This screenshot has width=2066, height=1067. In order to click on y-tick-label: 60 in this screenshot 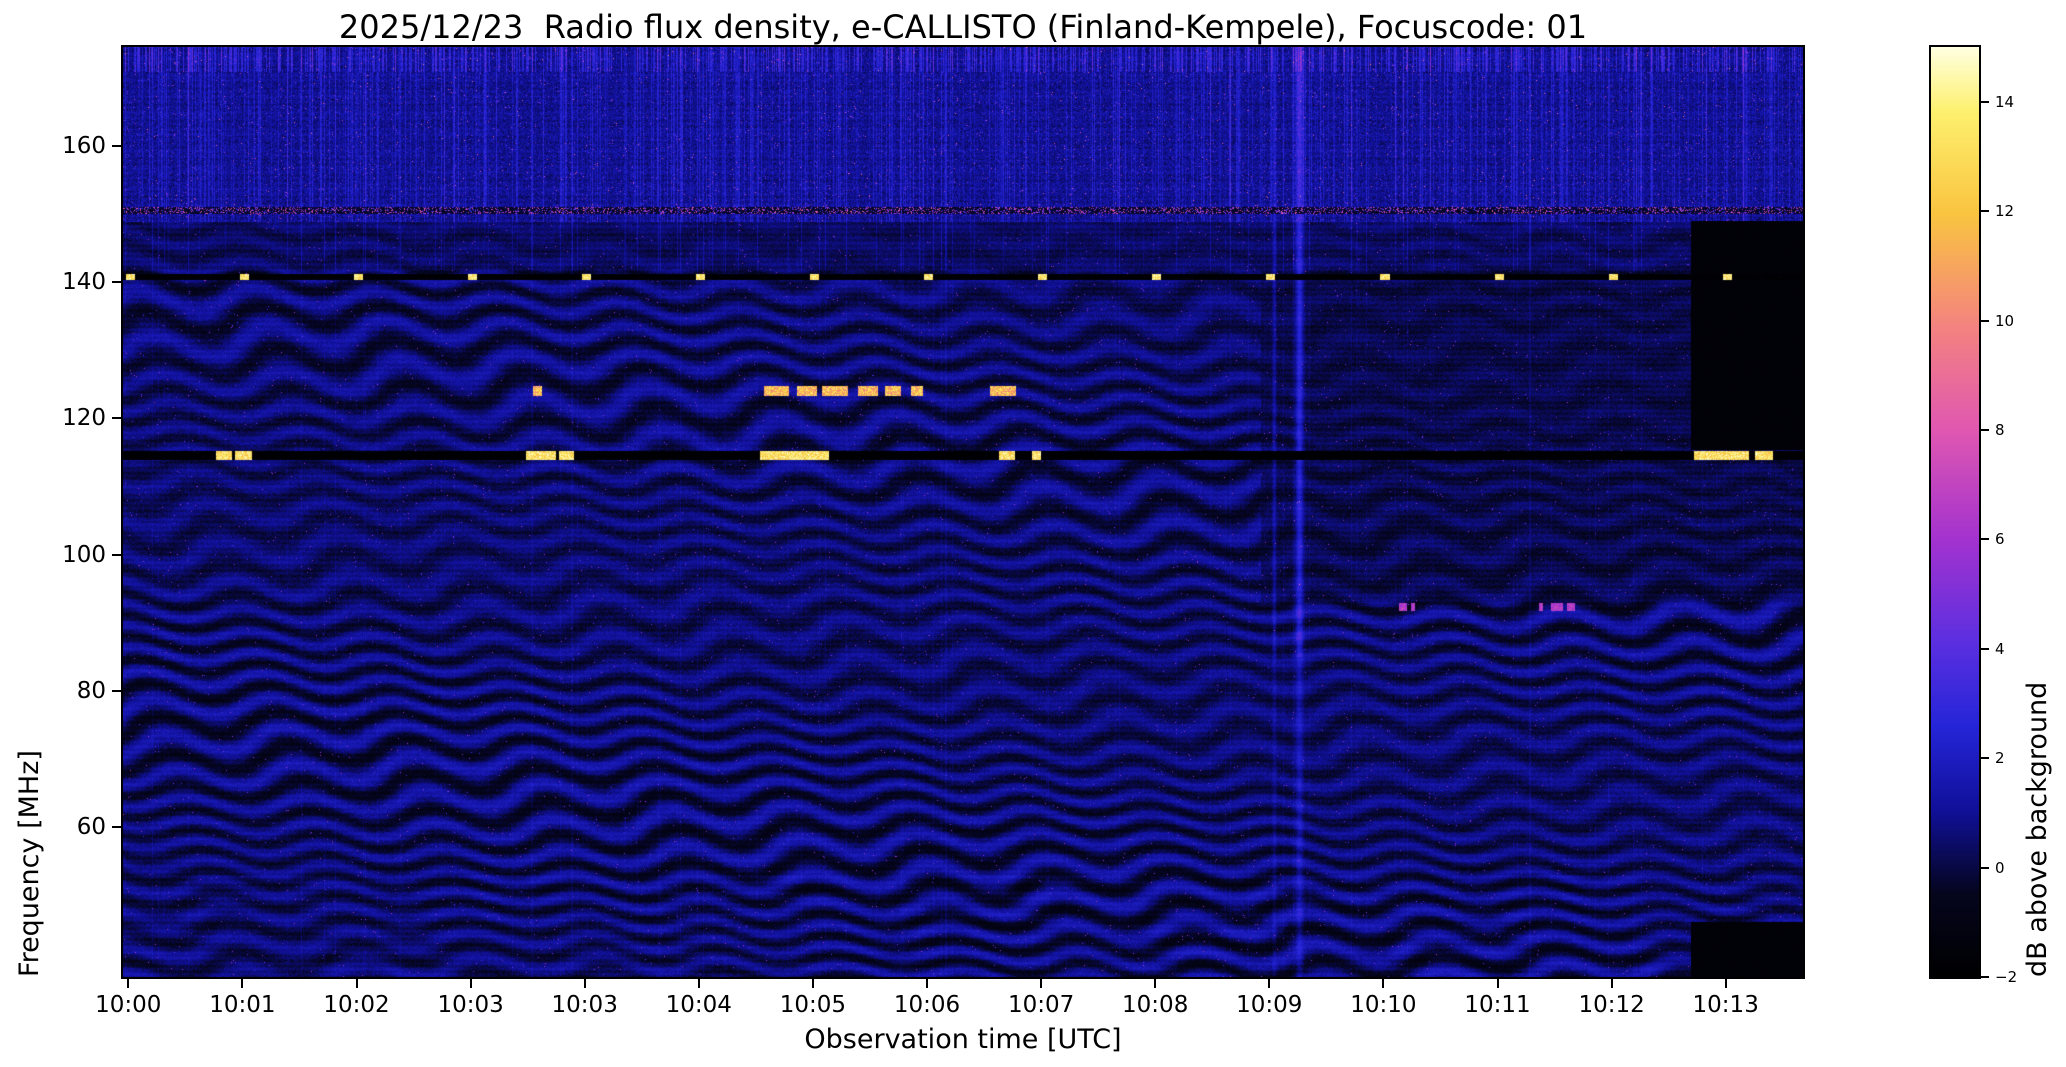, I will do `click(91, 827)`.